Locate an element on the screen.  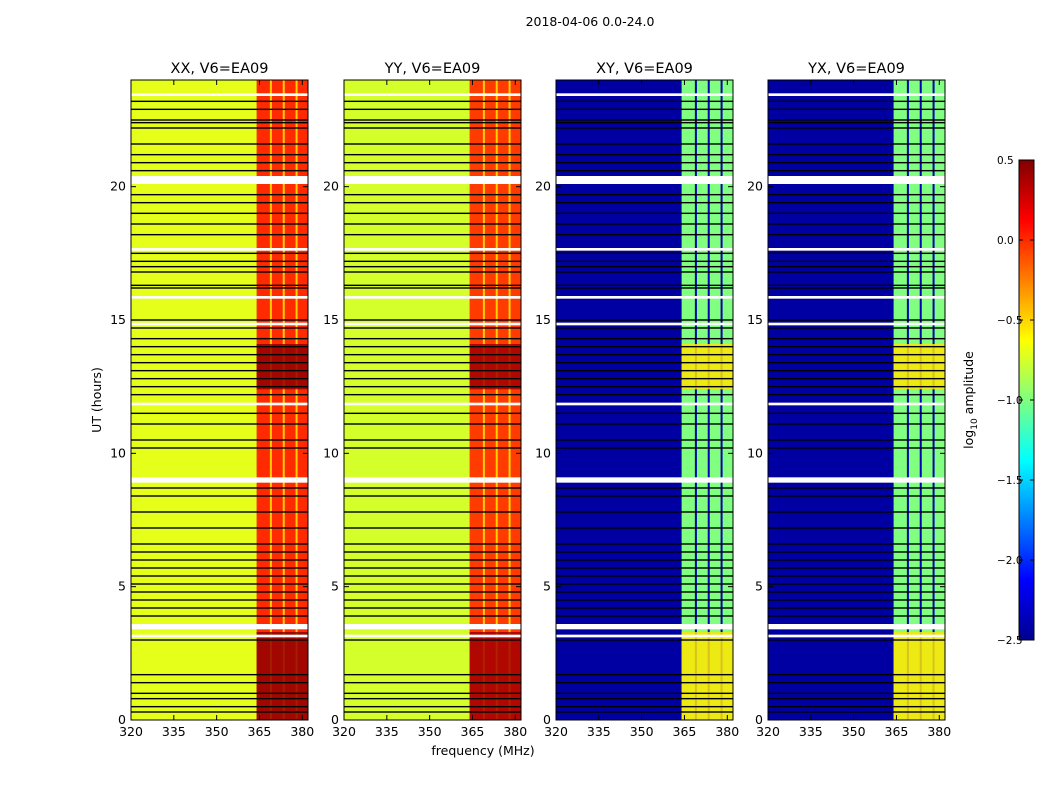
colorbar-tick-label: 0.0 is located at coordinates (1005, 241).